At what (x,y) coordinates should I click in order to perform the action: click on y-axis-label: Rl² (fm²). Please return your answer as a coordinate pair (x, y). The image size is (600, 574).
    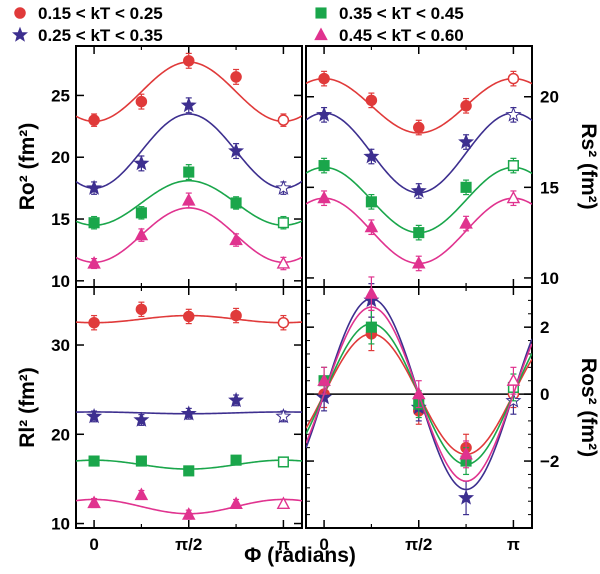
    Looking at the image, I should click on (27, 407).